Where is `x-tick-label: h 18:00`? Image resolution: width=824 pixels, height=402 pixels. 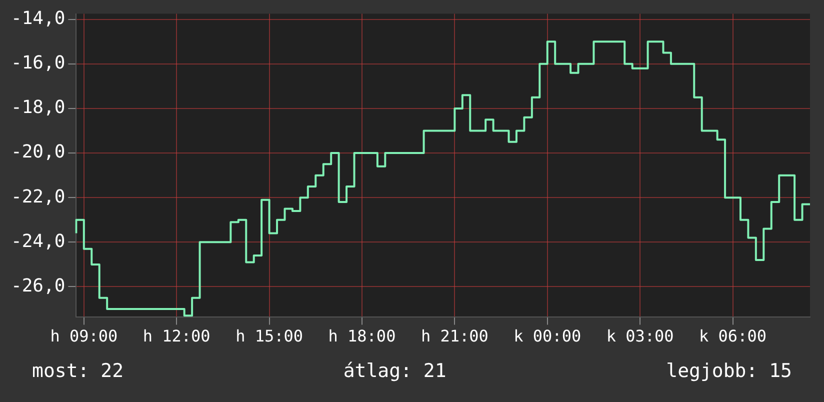 x-tick-label: h 18:00 is located at coordinates (362, 336).